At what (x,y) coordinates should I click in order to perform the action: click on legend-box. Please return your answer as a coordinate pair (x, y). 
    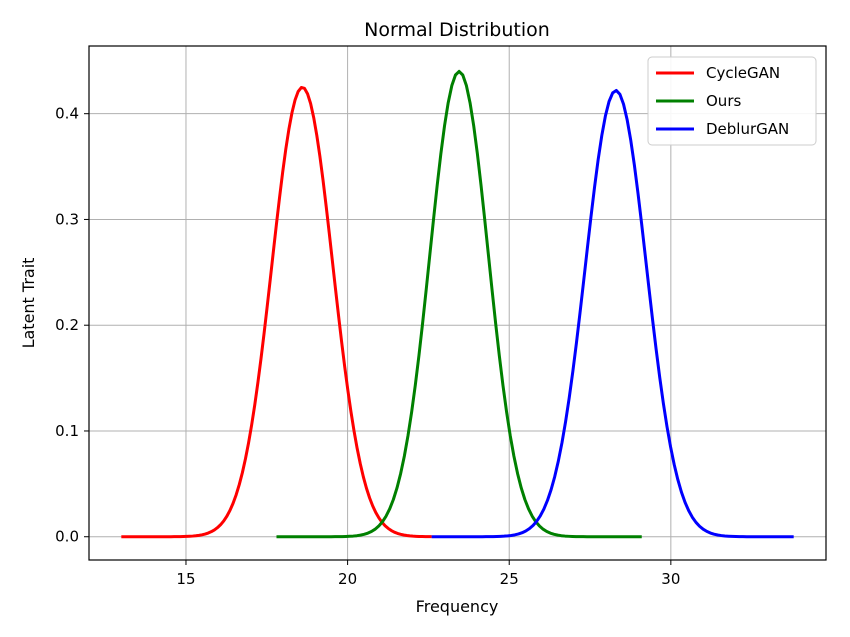
    Looking at the image, I should click on (732, 101).